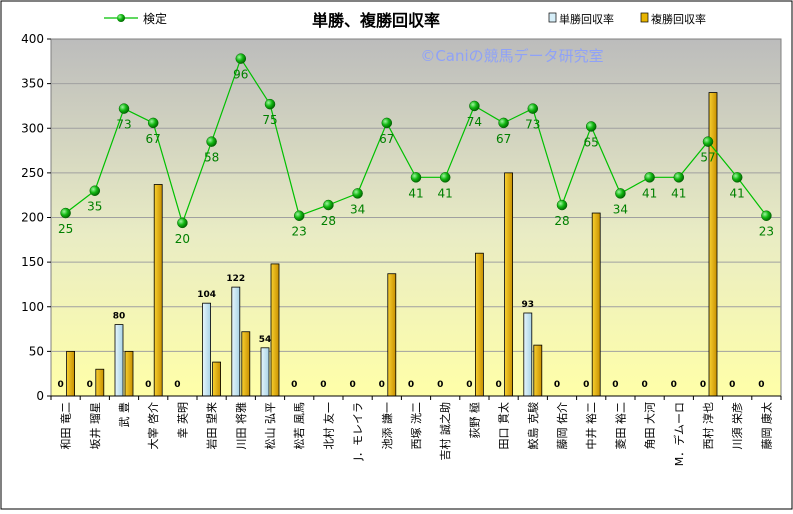 This screenshot has height=514, width=793. Describe the element at coordinates (95, 426) in the screenshot. I see `x-tick-label: 坂井 瑠星` at that location.